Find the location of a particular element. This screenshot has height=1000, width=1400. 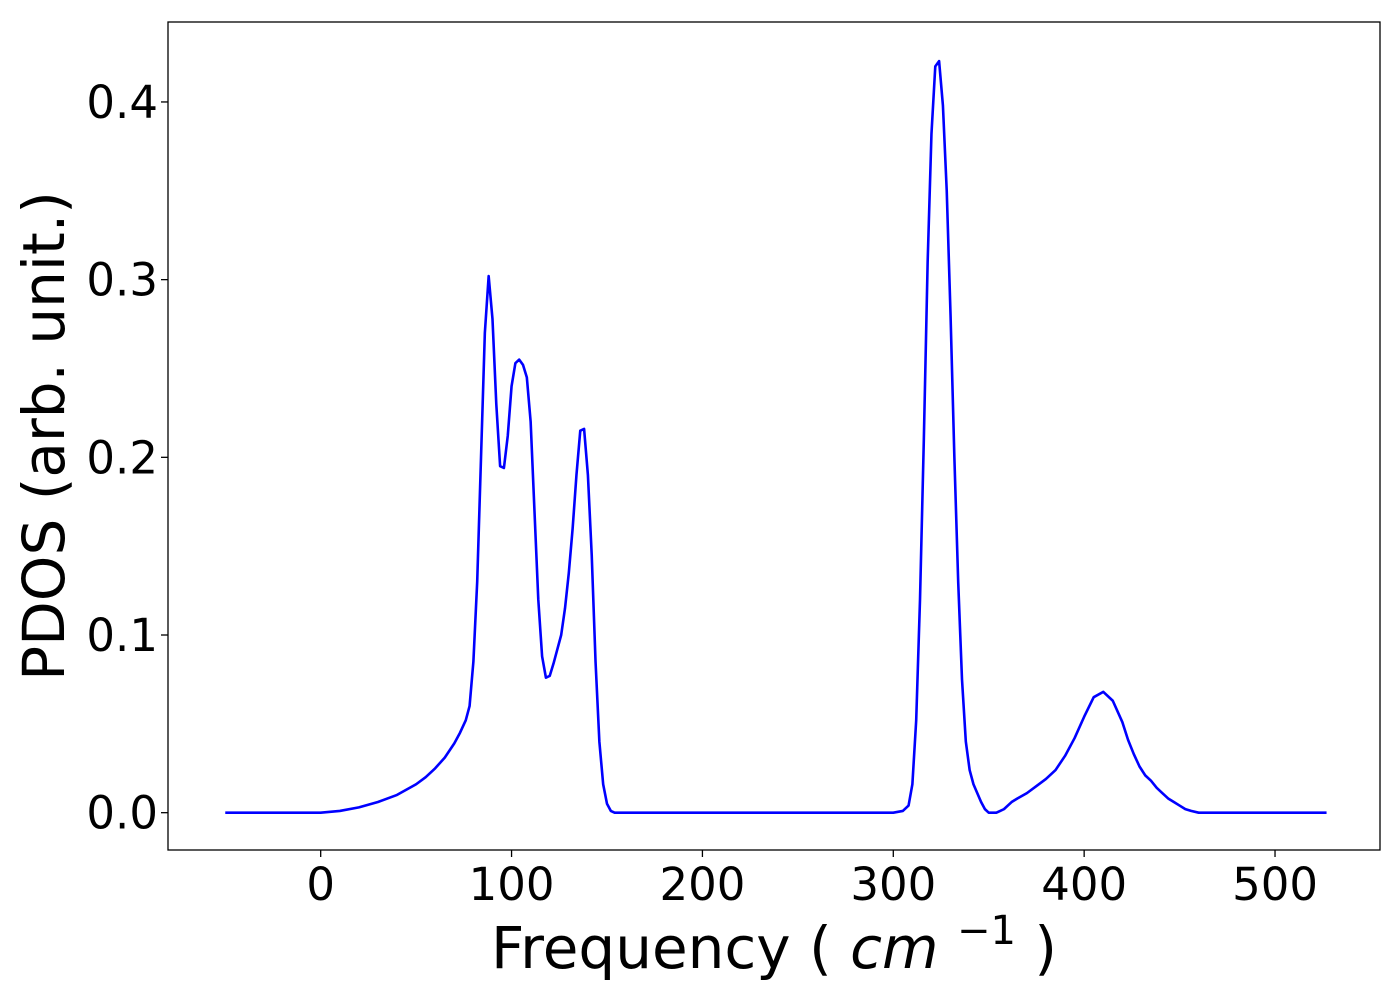

y-tick-label: 0.3 is located at coordinates (122, 280).